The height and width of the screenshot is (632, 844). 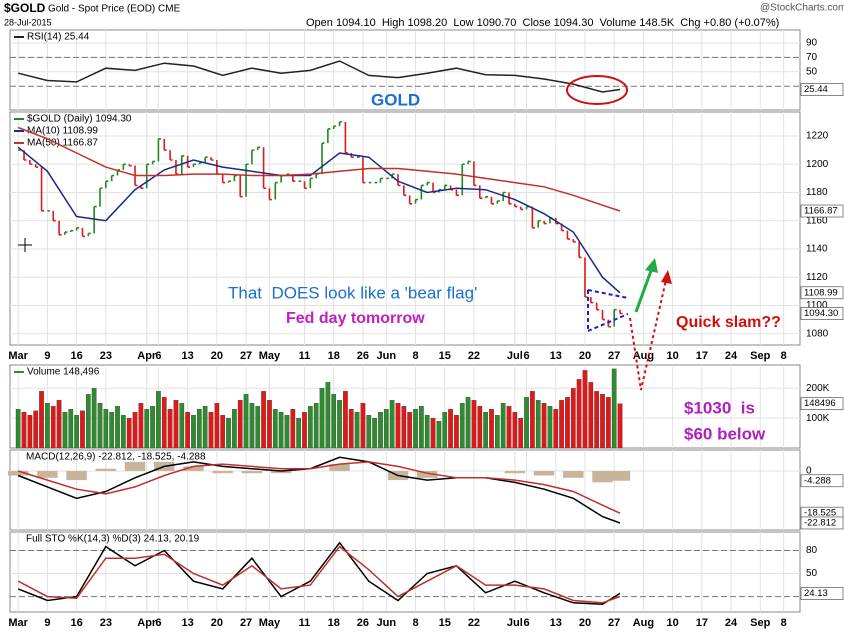 What do you see at coordinates (62, 143) in the screenshot?
I see `legend-label: MA(50) 1166.87` at bounding box center [62, 143].